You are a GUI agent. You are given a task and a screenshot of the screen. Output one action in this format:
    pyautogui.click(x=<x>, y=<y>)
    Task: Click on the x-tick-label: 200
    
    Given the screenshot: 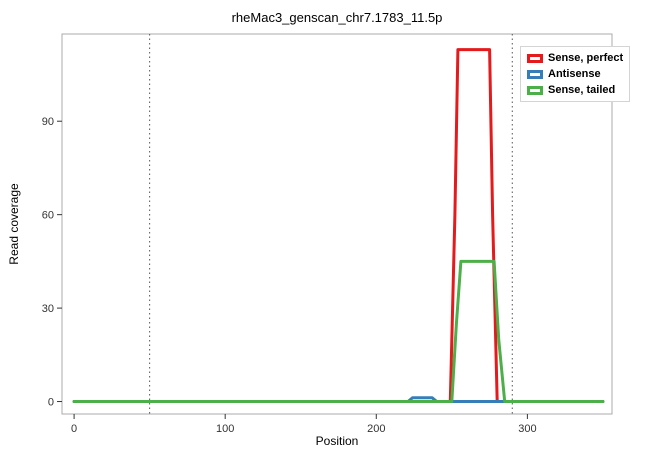 What is the action you would take?
    pyautogui.click(x=376, y=429)
    